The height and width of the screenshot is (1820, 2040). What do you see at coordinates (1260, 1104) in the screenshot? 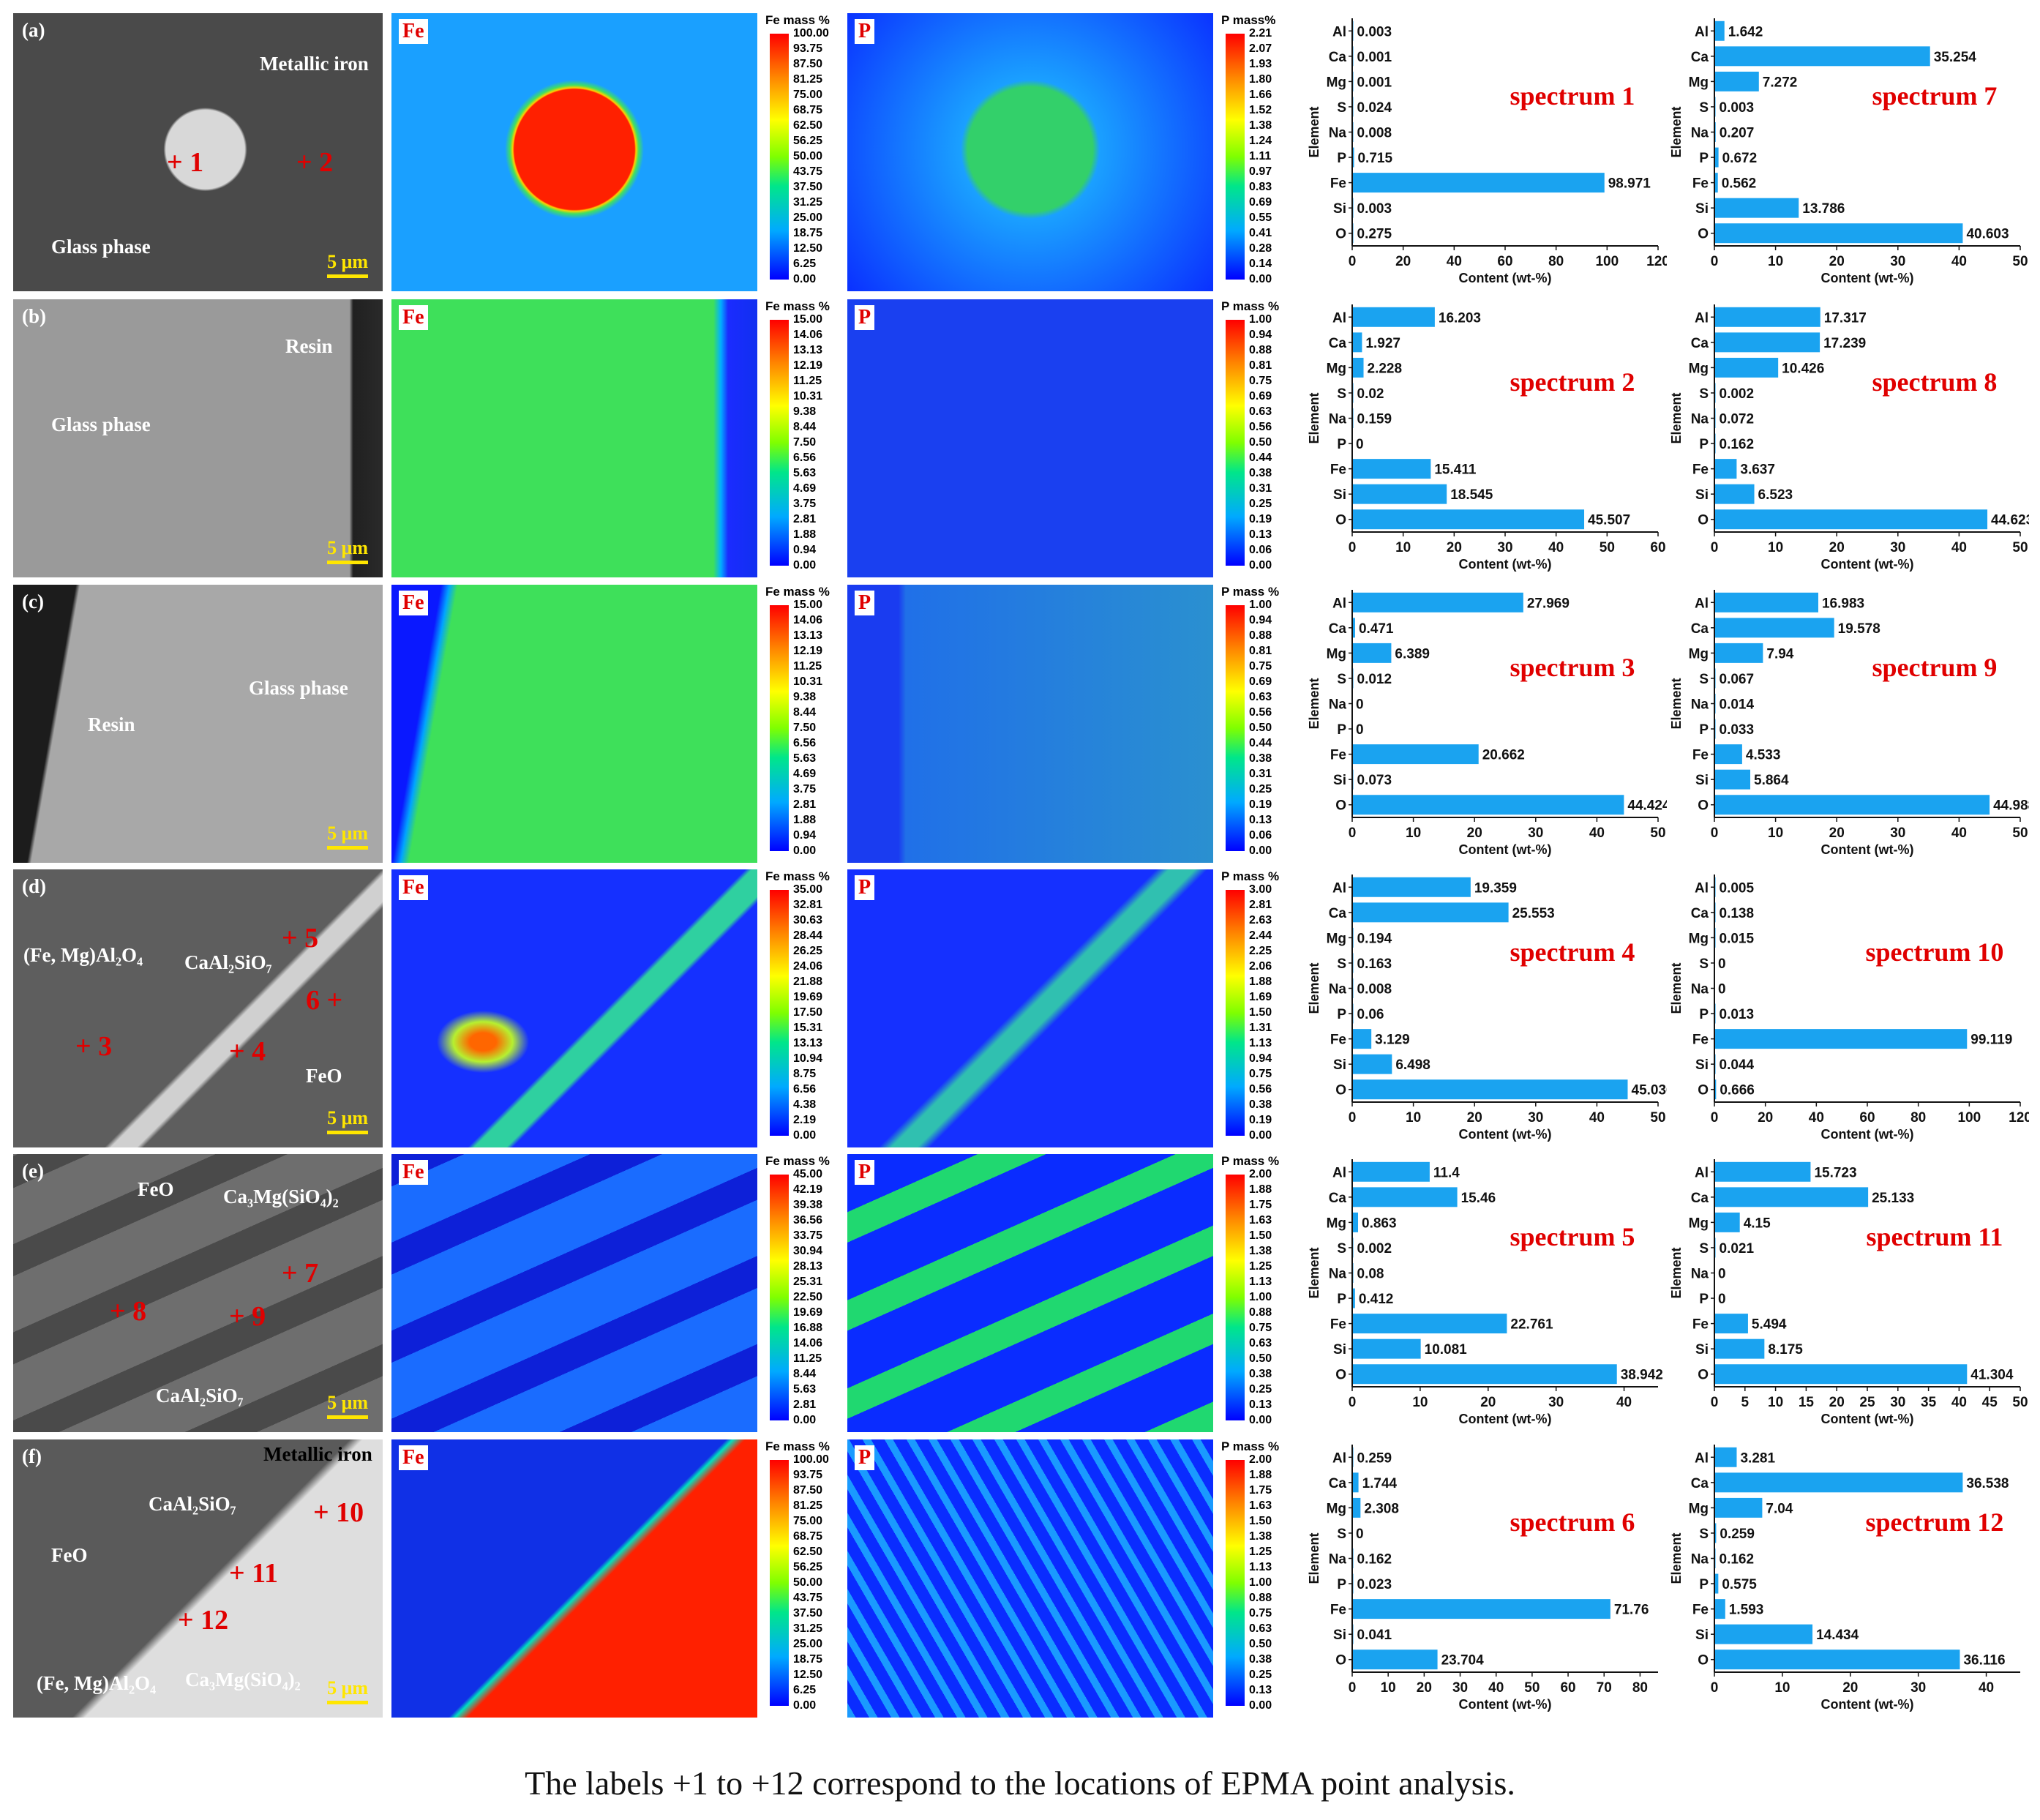
I see `p-colorbar-tick: 0.38` at bounding box center [1260, 1104].